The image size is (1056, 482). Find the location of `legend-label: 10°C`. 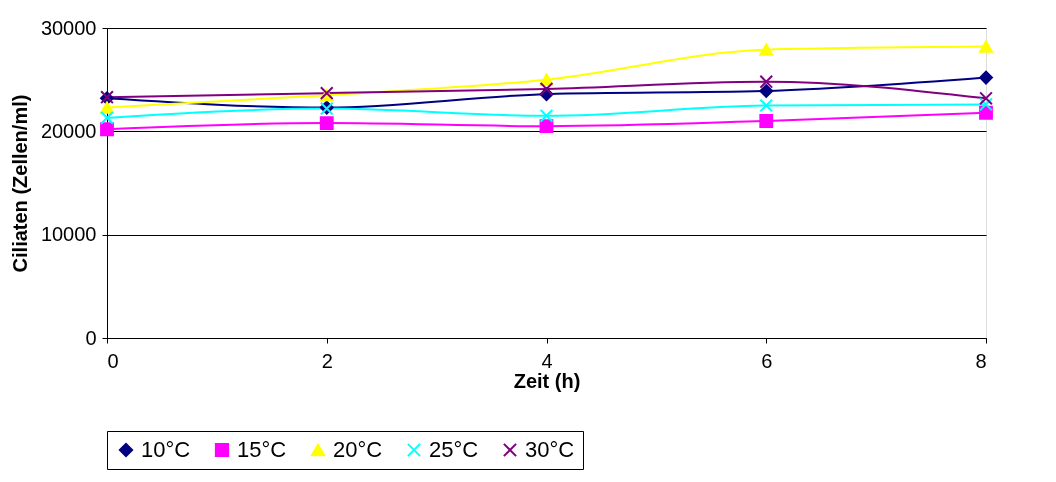

legend-label: 10°C is located at coordinates (166, 449).